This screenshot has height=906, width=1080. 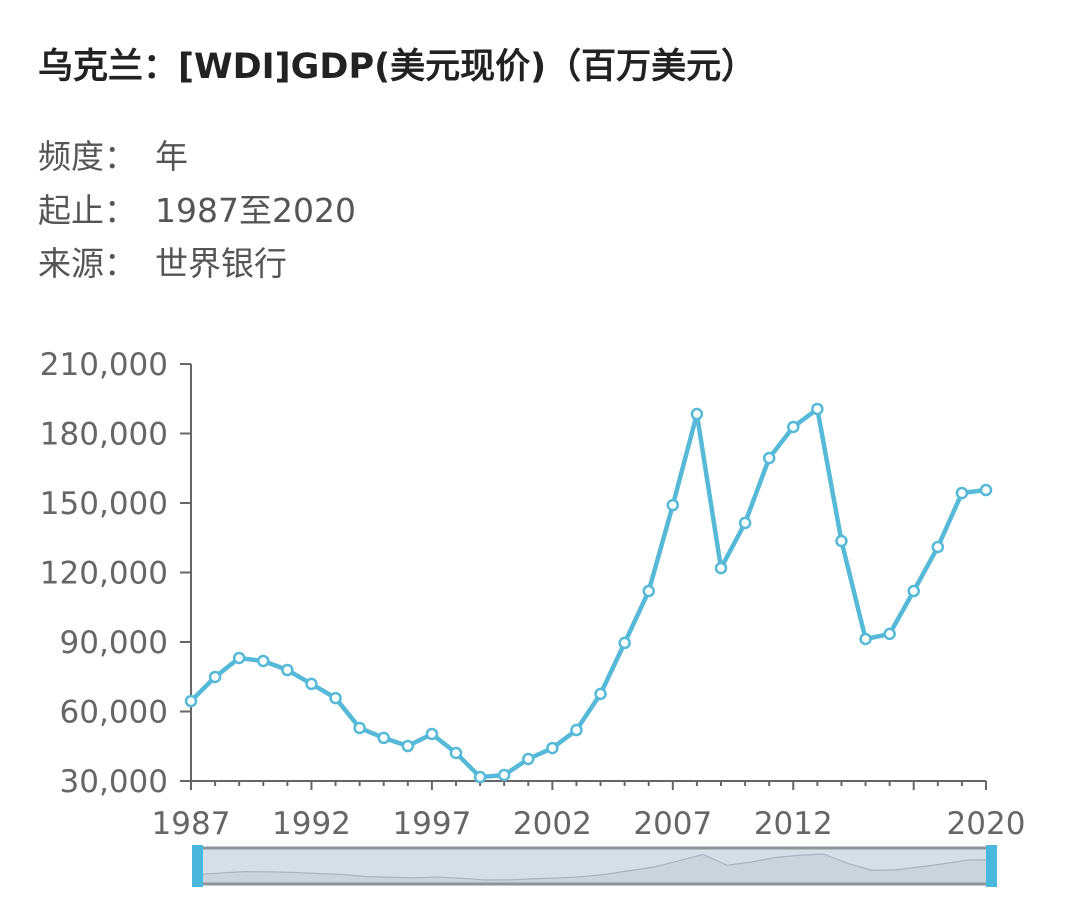 What do you see at coordinates (986, 824) in the screenshot?
I see `x-tick-label: 2020` at bounding box center [986, 824].